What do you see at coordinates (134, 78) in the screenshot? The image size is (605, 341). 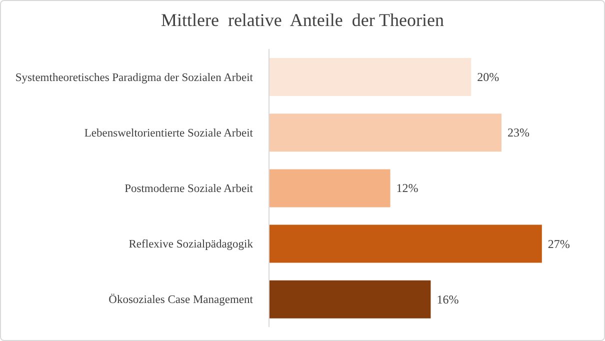 I see `y-tick-label: Systemtheoretisches Paradigma der Sozialen Arbeit` at bounding box center [134, 78].